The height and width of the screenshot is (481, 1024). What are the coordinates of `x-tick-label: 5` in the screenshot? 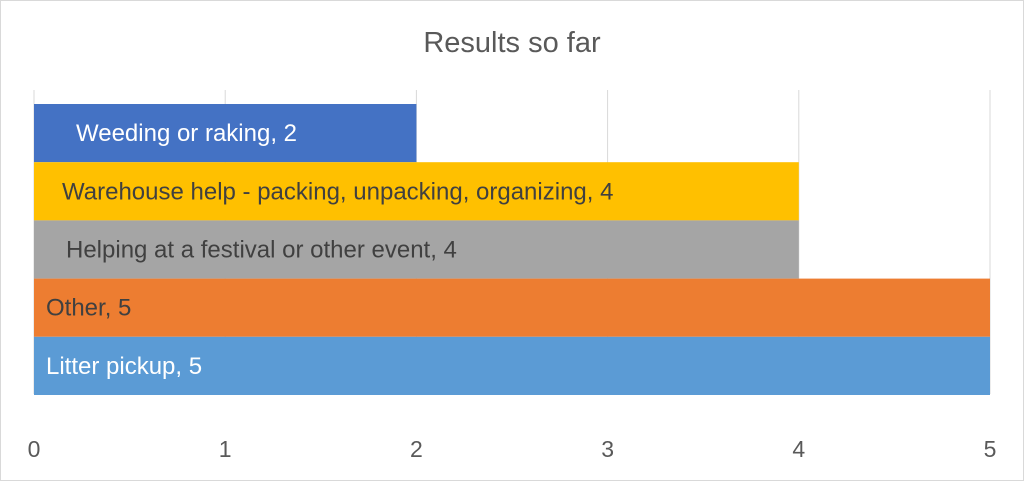 It's located at (990, 449).